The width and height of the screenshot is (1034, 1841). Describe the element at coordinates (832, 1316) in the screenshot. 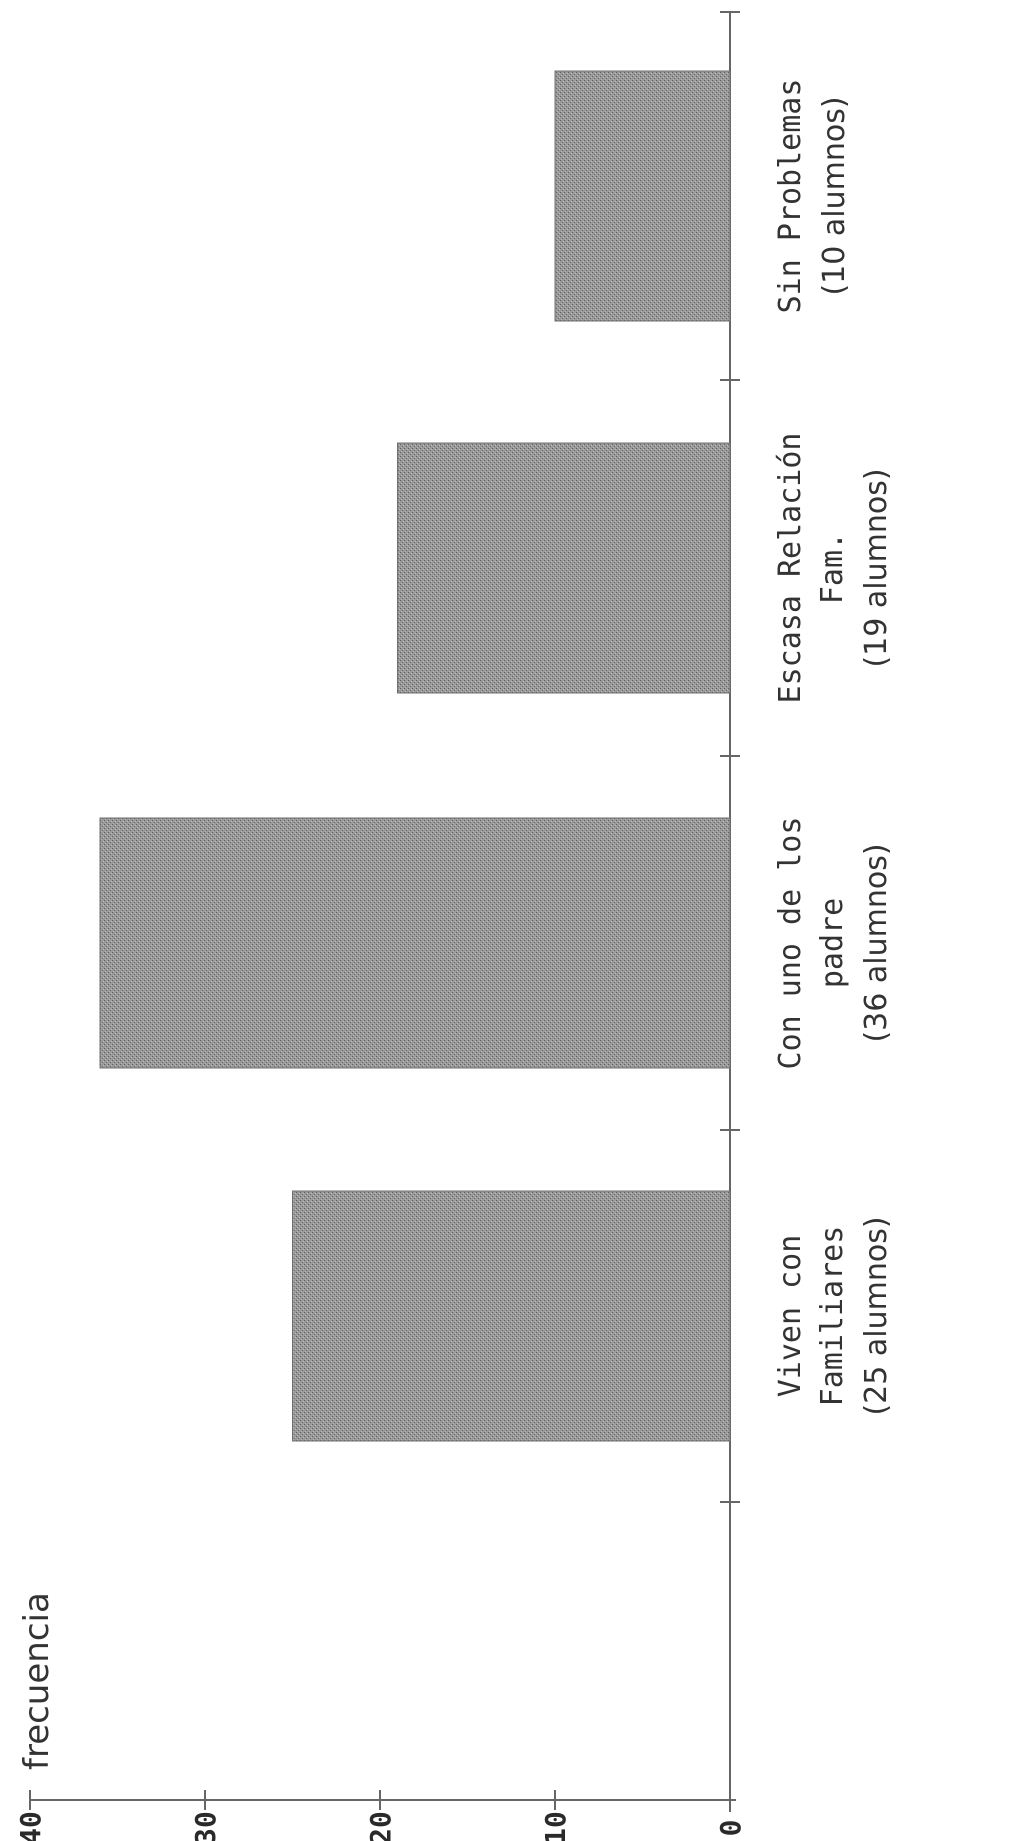

I see `category-label: Familiares` at that location.